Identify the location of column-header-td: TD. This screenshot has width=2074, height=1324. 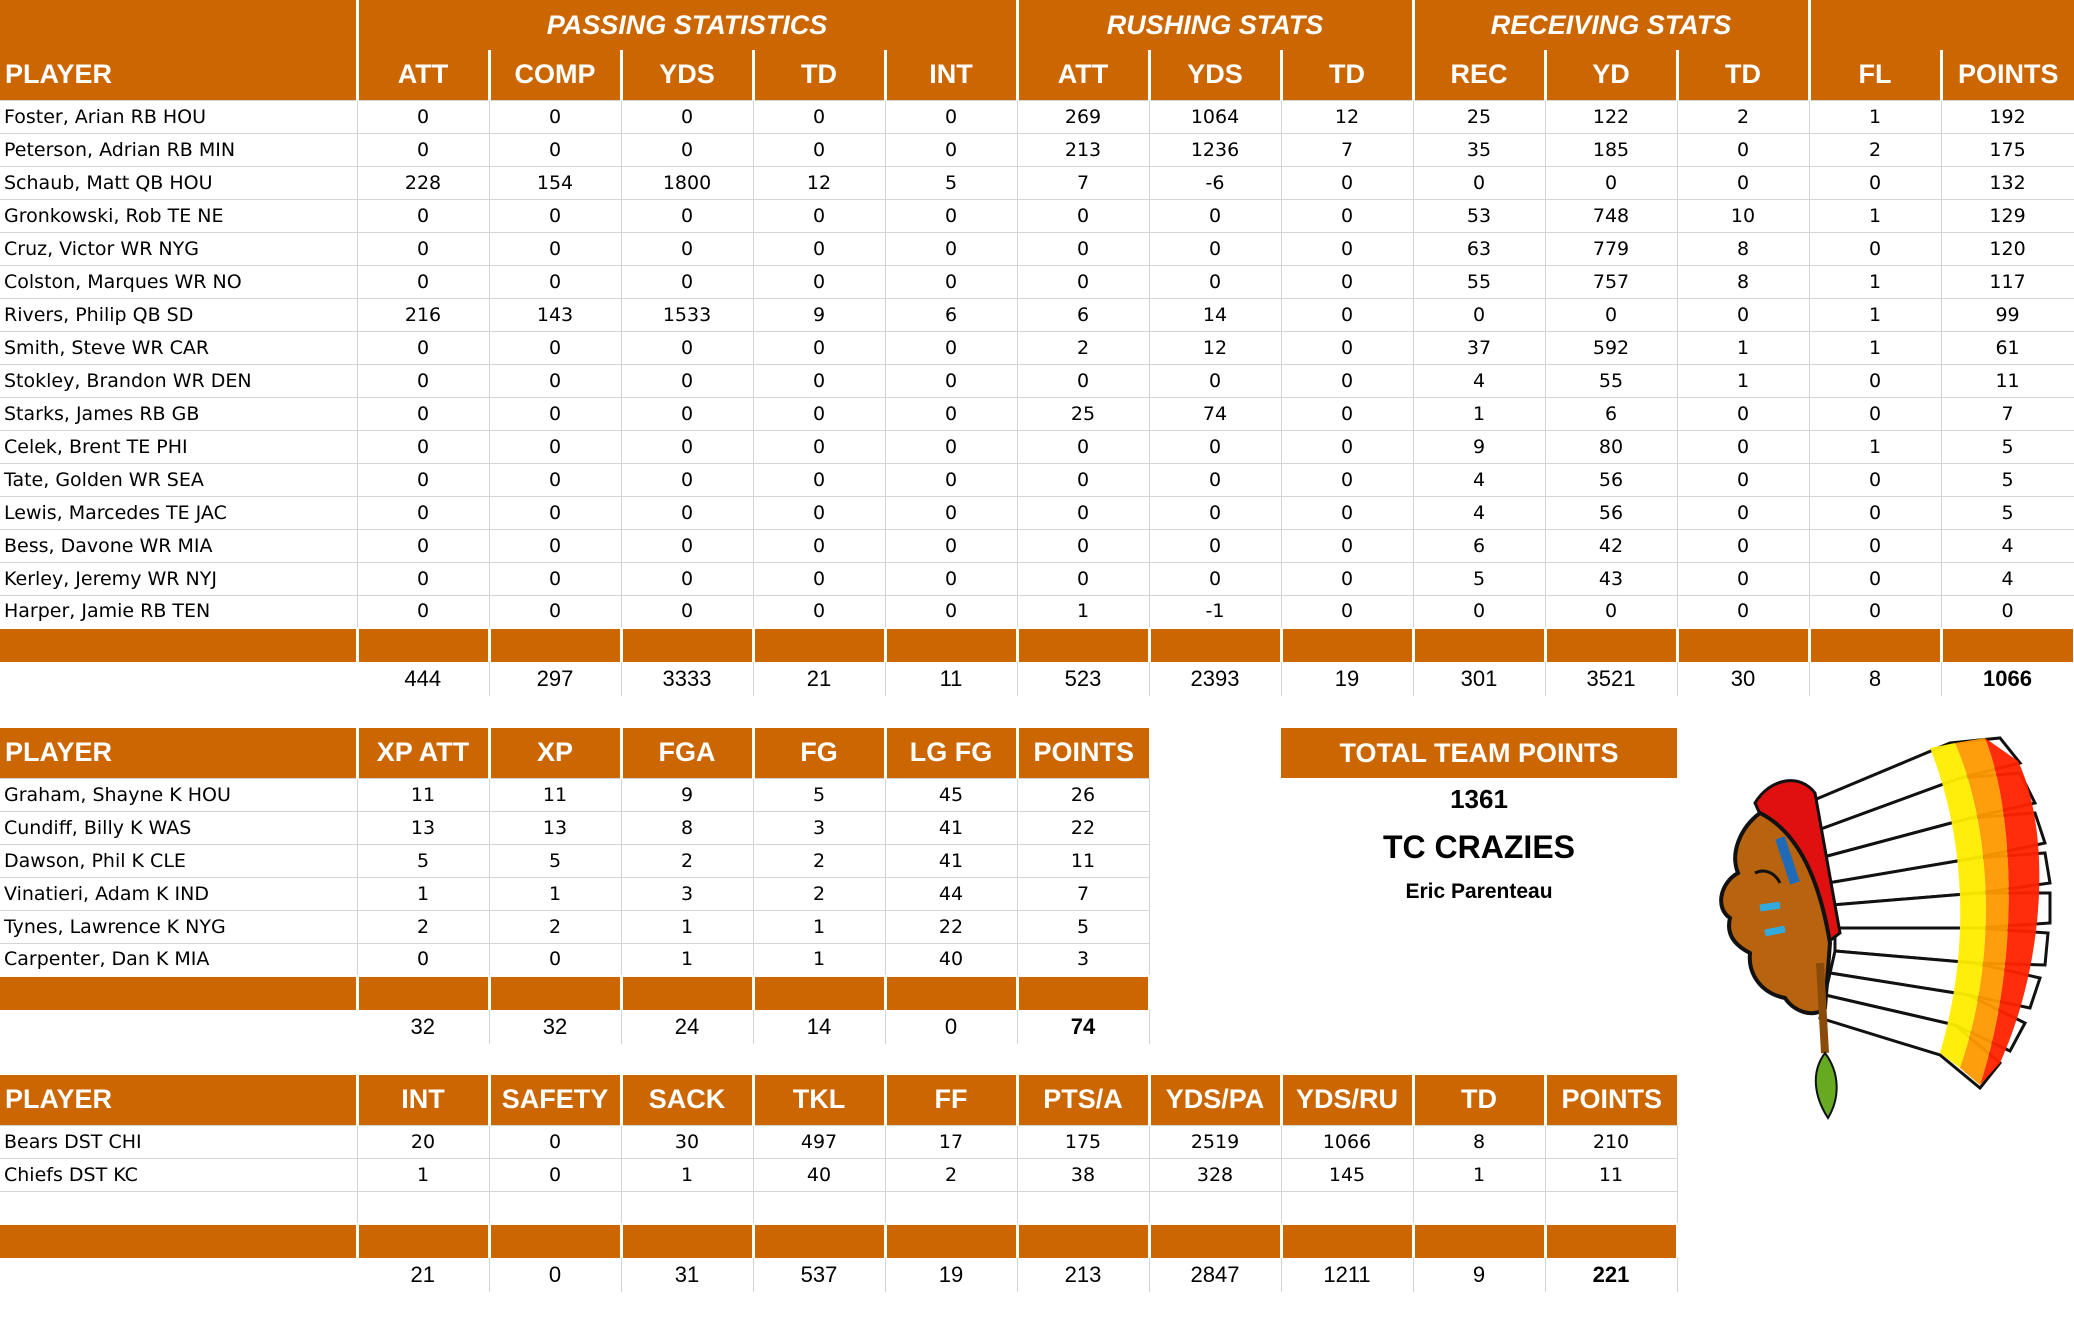
(1478, 1100).